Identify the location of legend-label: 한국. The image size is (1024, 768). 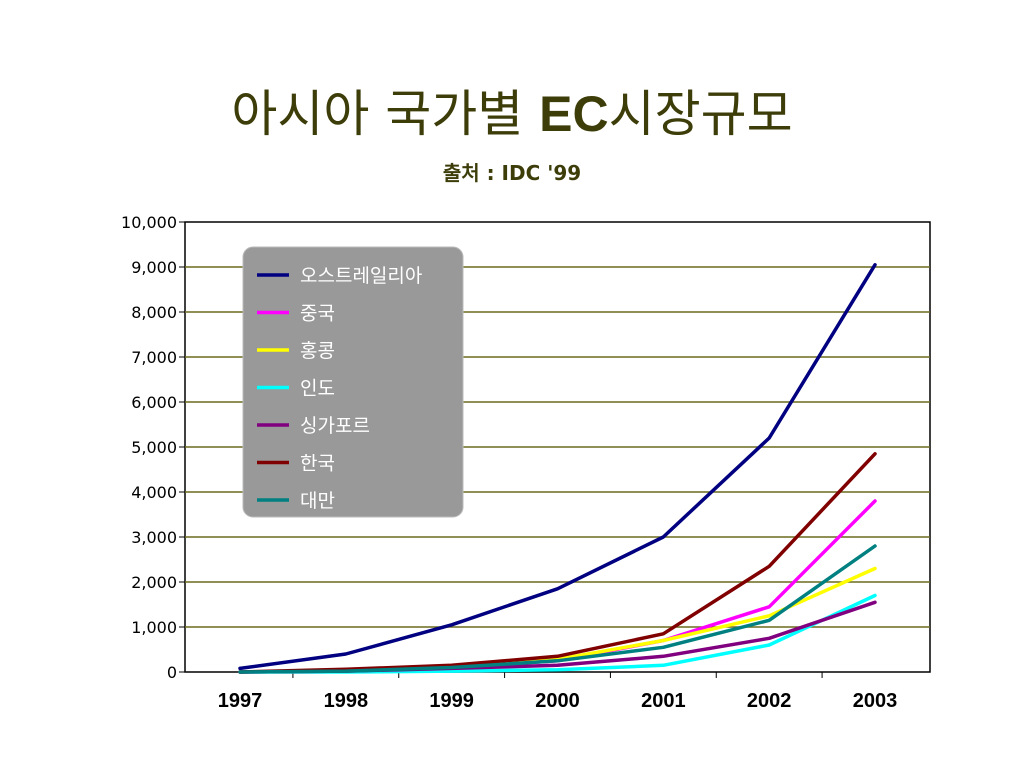
(317, 464).